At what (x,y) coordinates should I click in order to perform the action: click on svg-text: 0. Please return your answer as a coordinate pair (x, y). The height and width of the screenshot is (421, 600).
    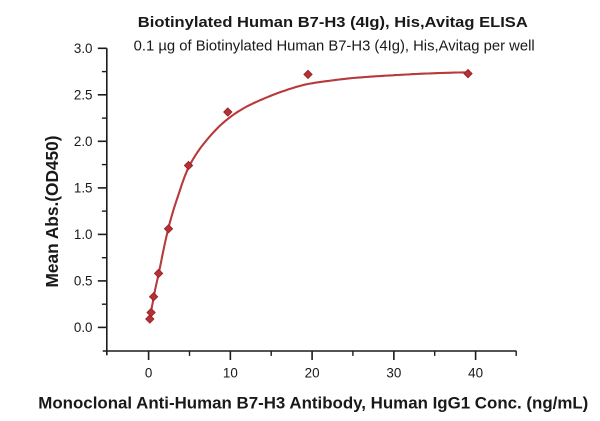
    Looking at the image, I should click on (148, 373).